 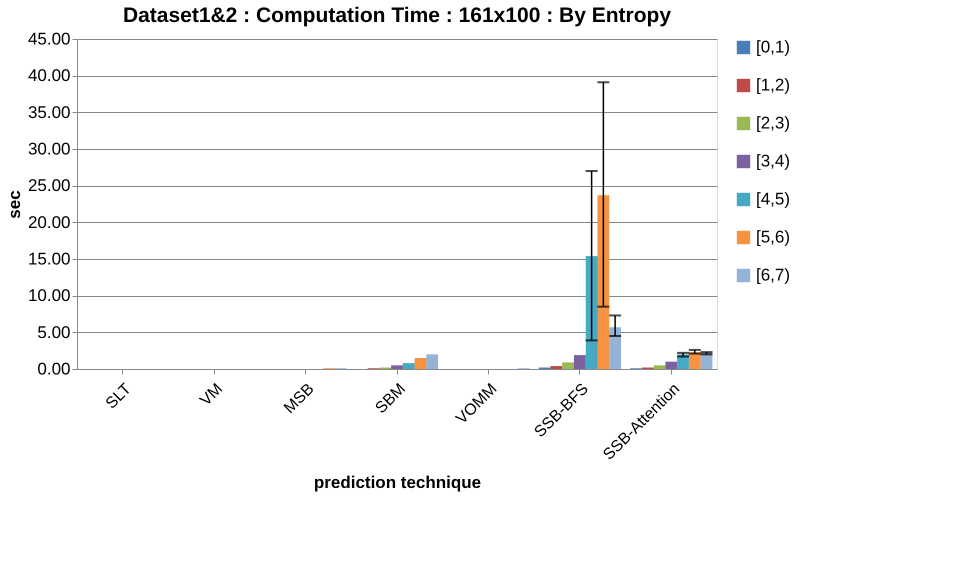 What do you see at coordinates (49, 222) in the screenshot?
I see `y-tick-label: 20.00` at bounding box center [49, 222].